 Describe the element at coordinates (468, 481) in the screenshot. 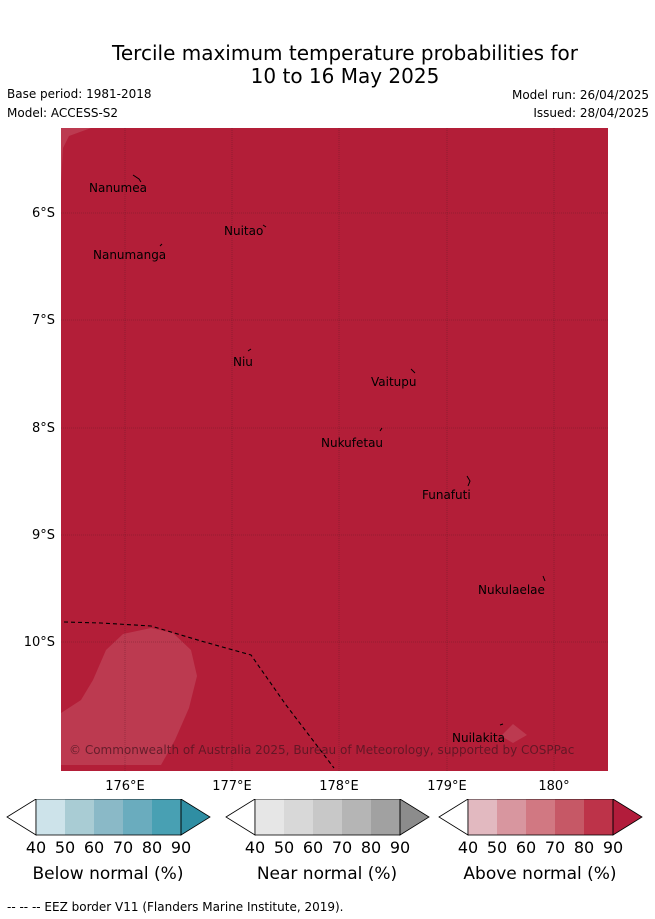

I see `island-funafuti` at that location.